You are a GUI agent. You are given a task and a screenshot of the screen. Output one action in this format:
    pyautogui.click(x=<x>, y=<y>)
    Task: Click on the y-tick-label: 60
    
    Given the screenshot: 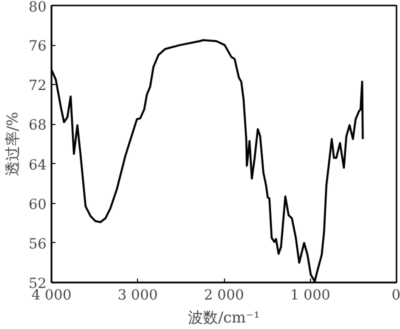 What is the action you would take?
    pyautogui.click(x=37, y=204)
    